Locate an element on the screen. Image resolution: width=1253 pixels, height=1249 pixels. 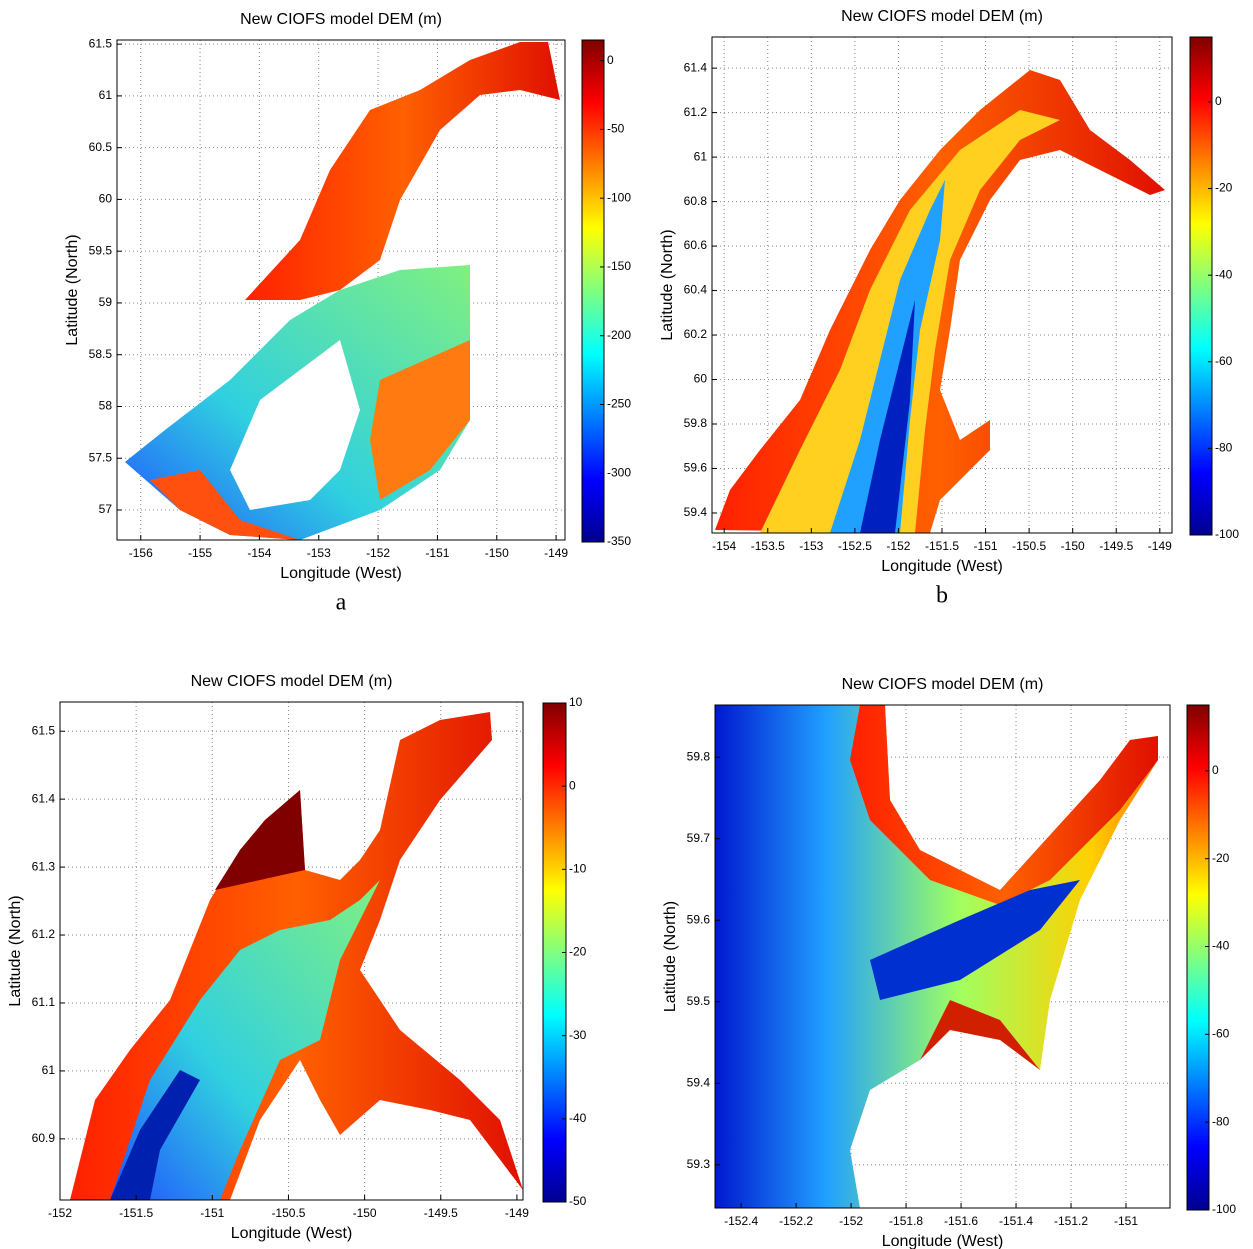
x-tick-label: -155 is located at coordinates (200, 553).